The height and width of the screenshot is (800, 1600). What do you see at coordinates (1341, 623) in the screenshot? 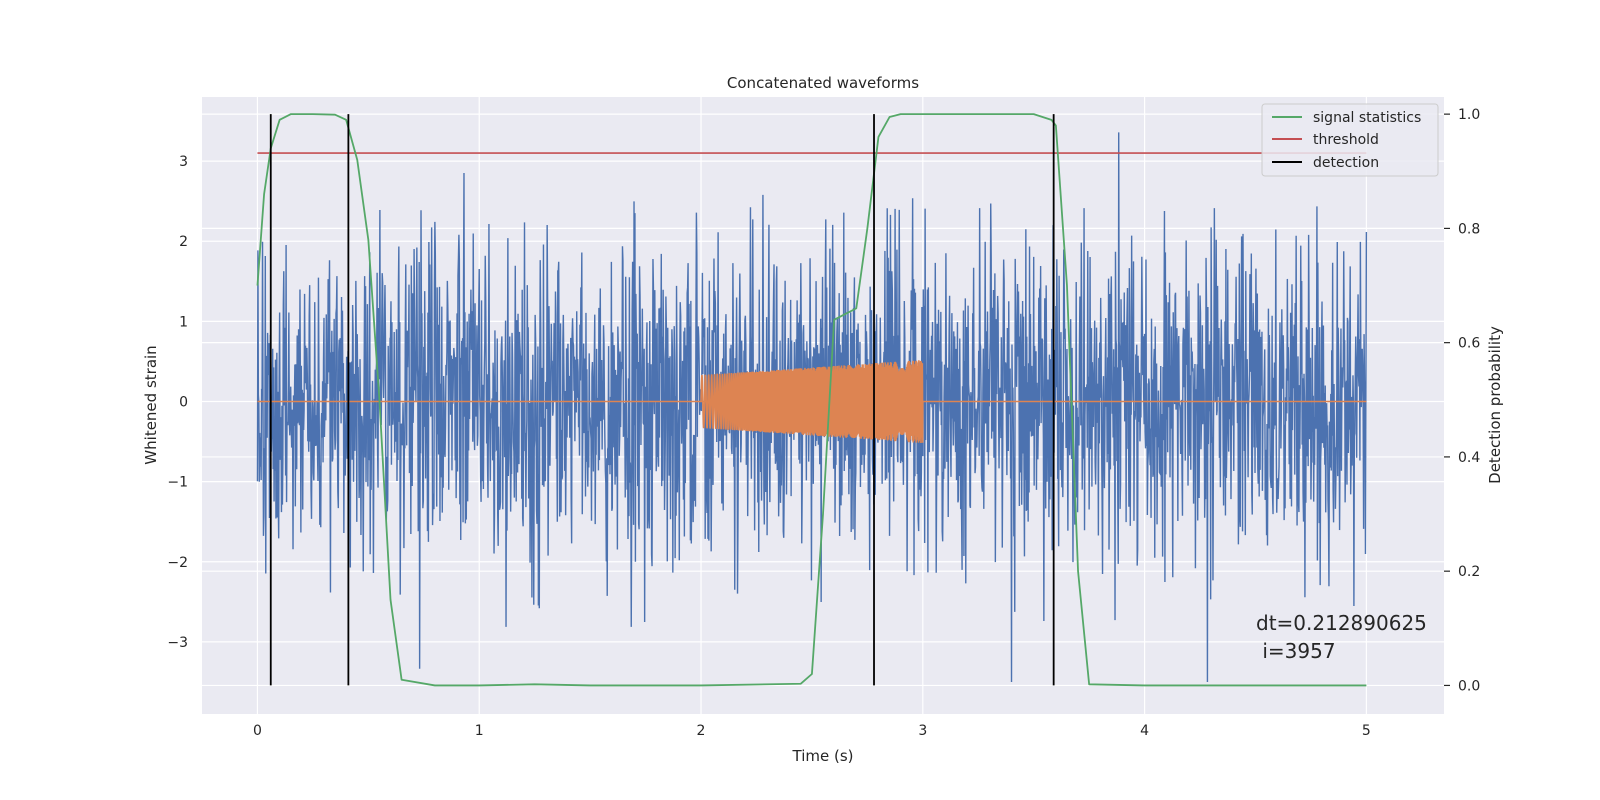
I see `annotation-dt: dt=0.212890625` at bounding box center [1341, 623].